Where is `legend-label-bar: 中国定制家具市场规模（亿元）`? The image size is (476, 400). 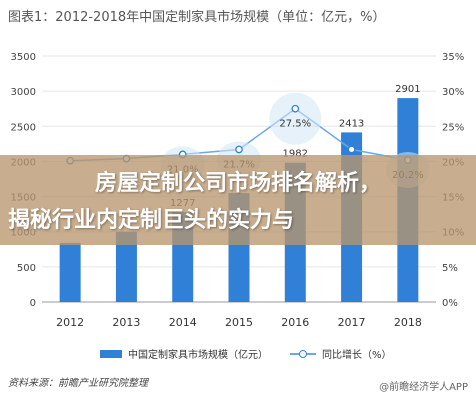 legend-label-bar: 中国定制家具市场规模（亿元） is located at coordinates (198, 355).